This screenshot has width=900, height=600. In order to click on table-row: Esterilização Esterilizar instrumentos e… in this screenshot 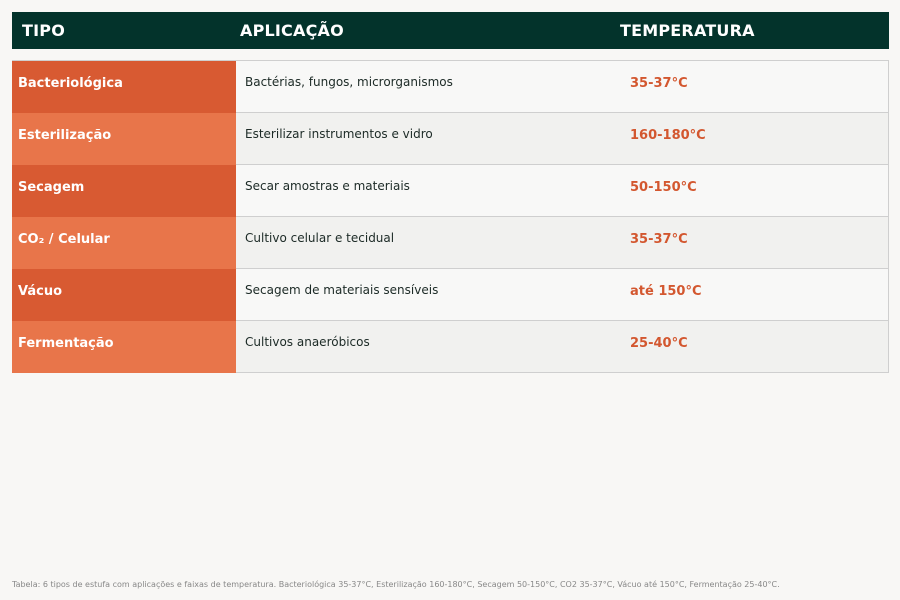, I will do `click(450, 139)`.